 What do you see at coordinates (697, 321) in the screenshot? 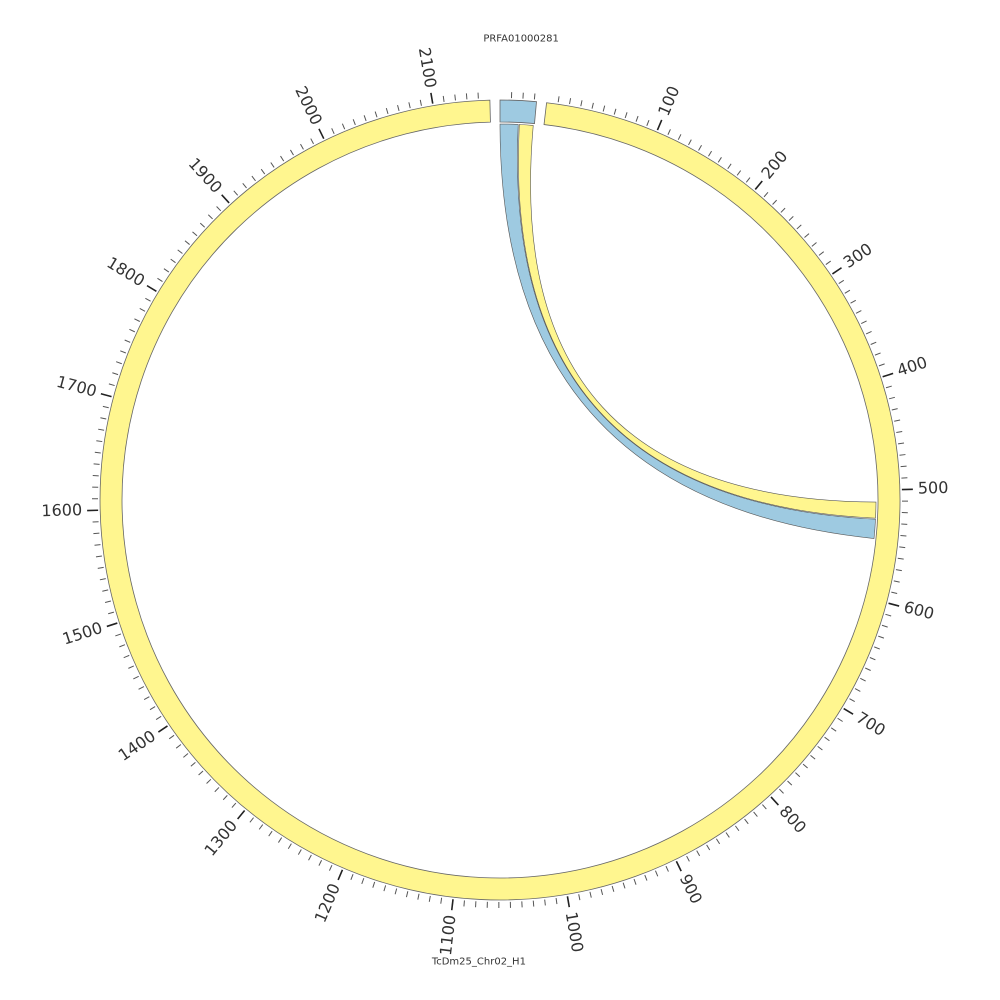
I see `link-ribbon` at bounding box center [697, 321].